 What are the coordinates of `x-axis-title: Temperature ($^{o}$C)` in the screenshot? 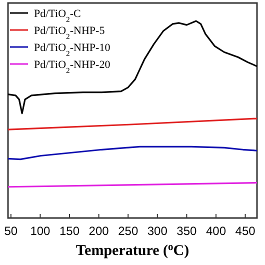 It's located at (133, 250).